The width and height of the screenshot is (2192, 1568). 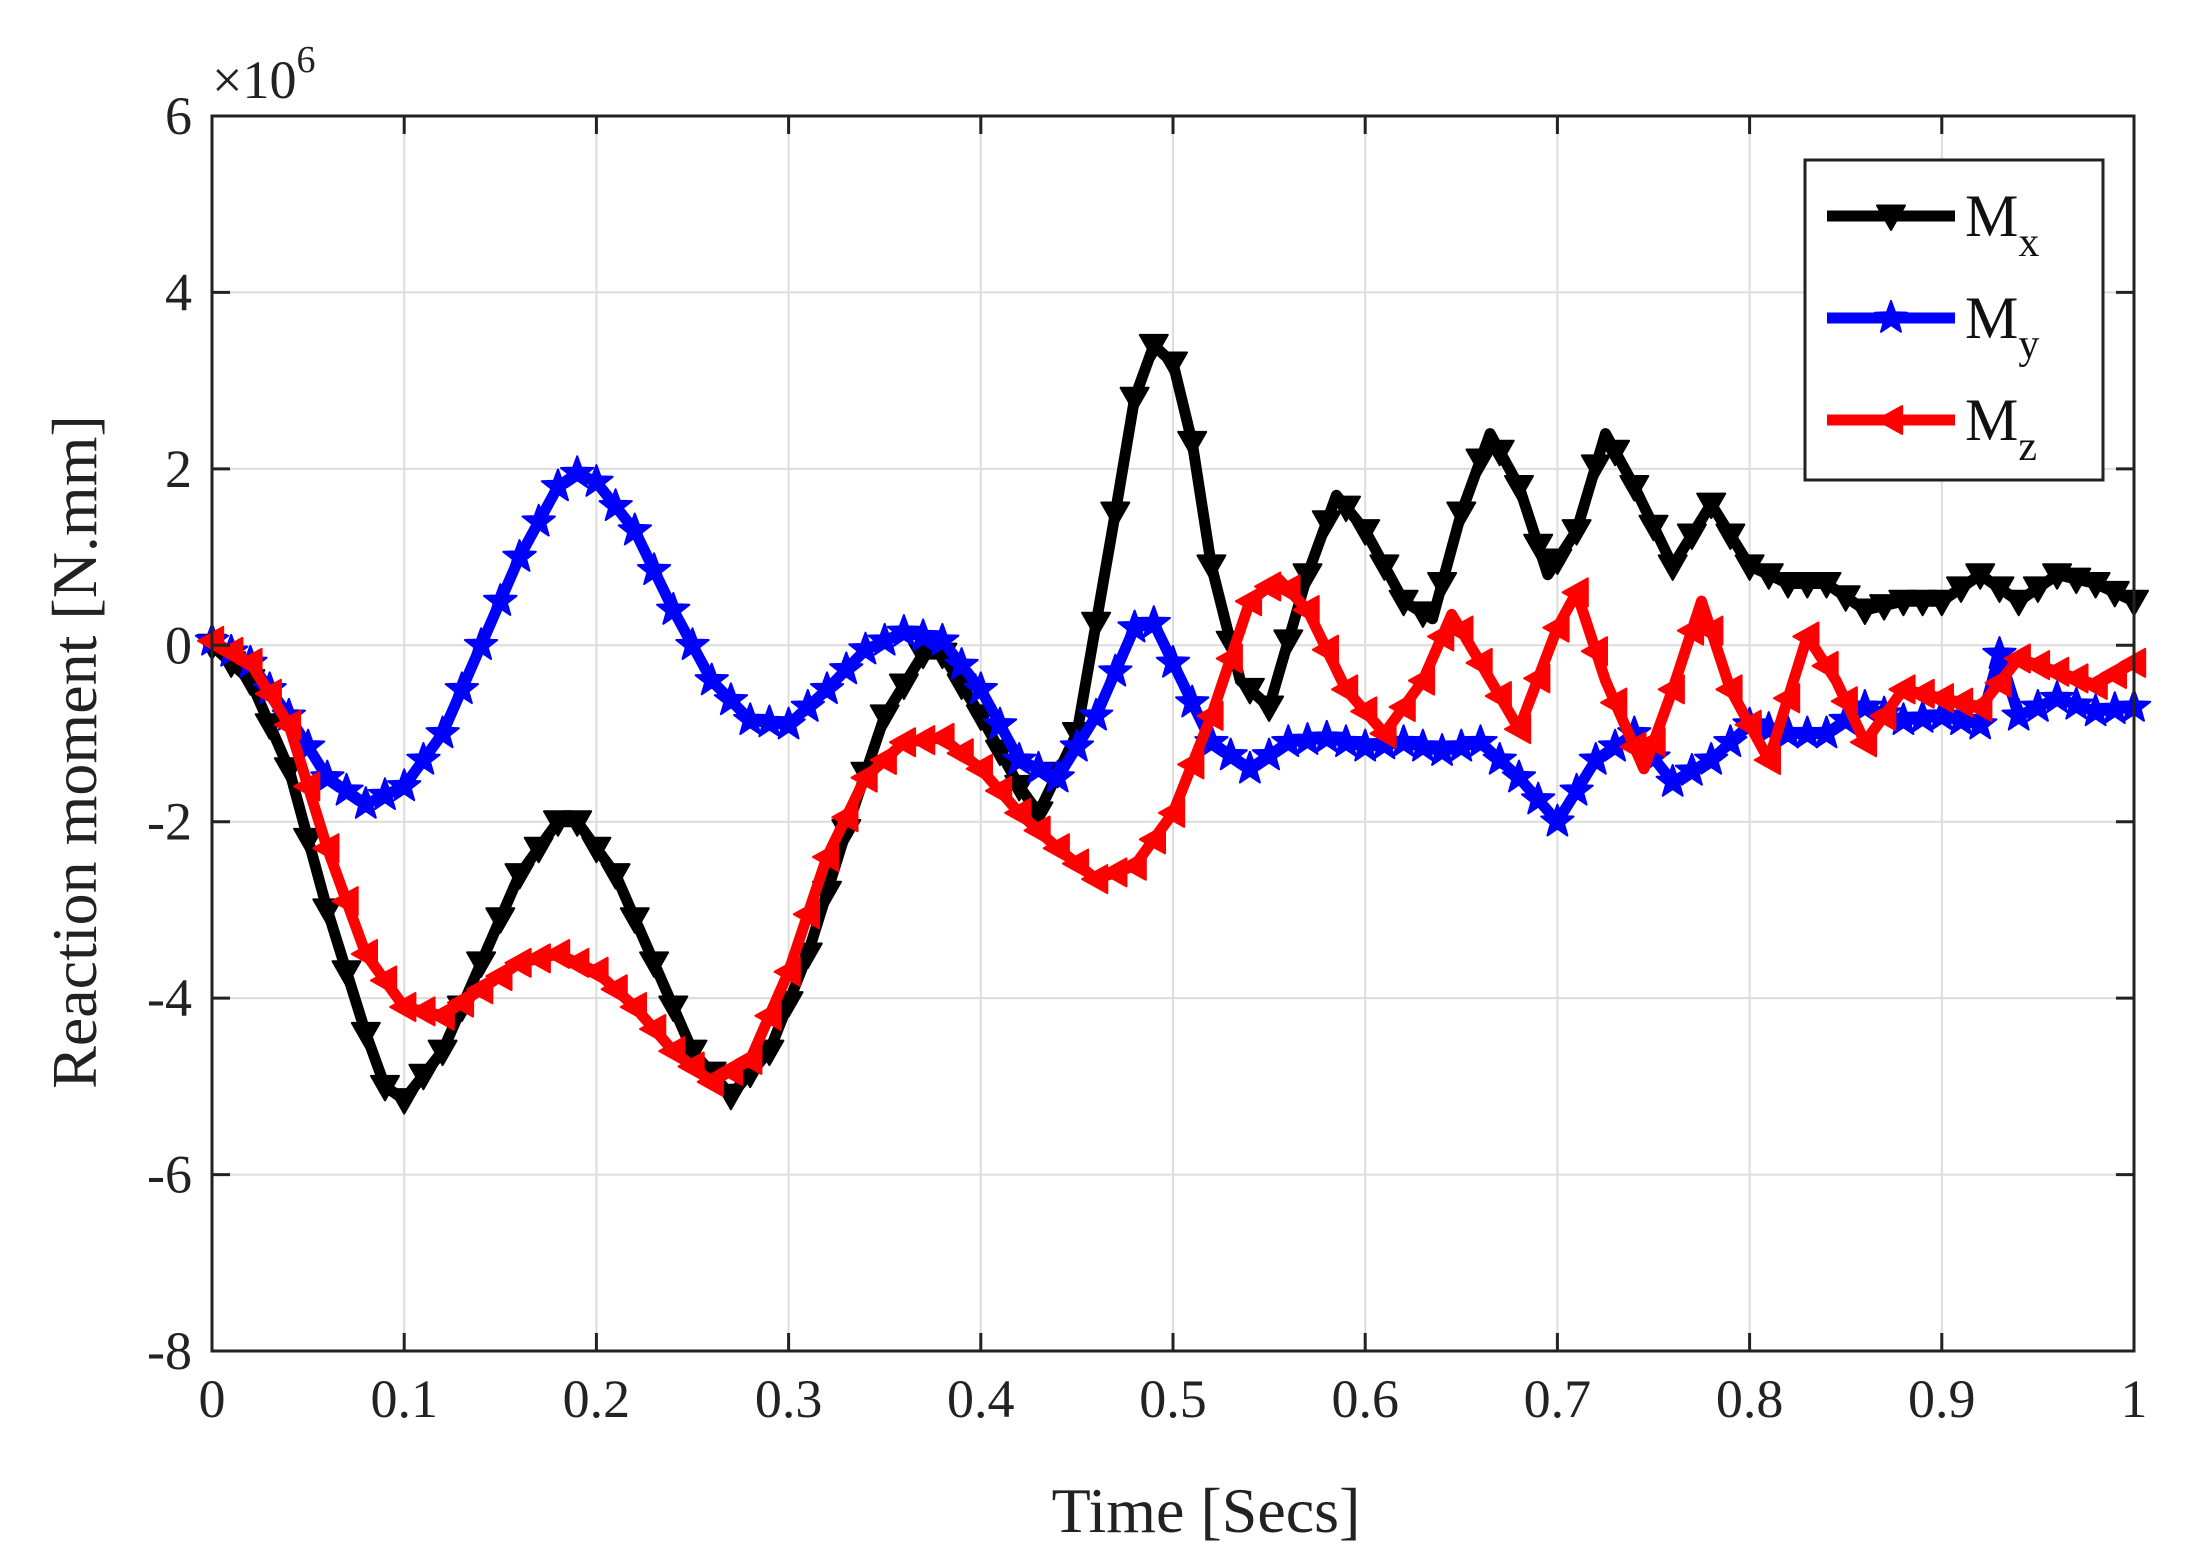 What do you see at coordinates (404, 1399) in the screenshot?
I see `x-tick-label: 0.1` at bounding box center [404, 1399].